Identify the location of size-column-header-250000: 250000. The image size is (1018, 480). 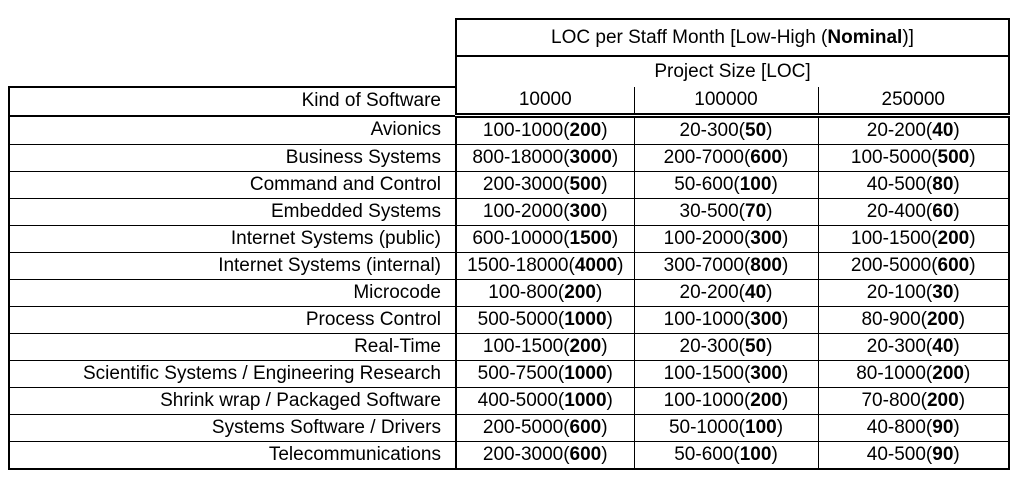
(913, 102).